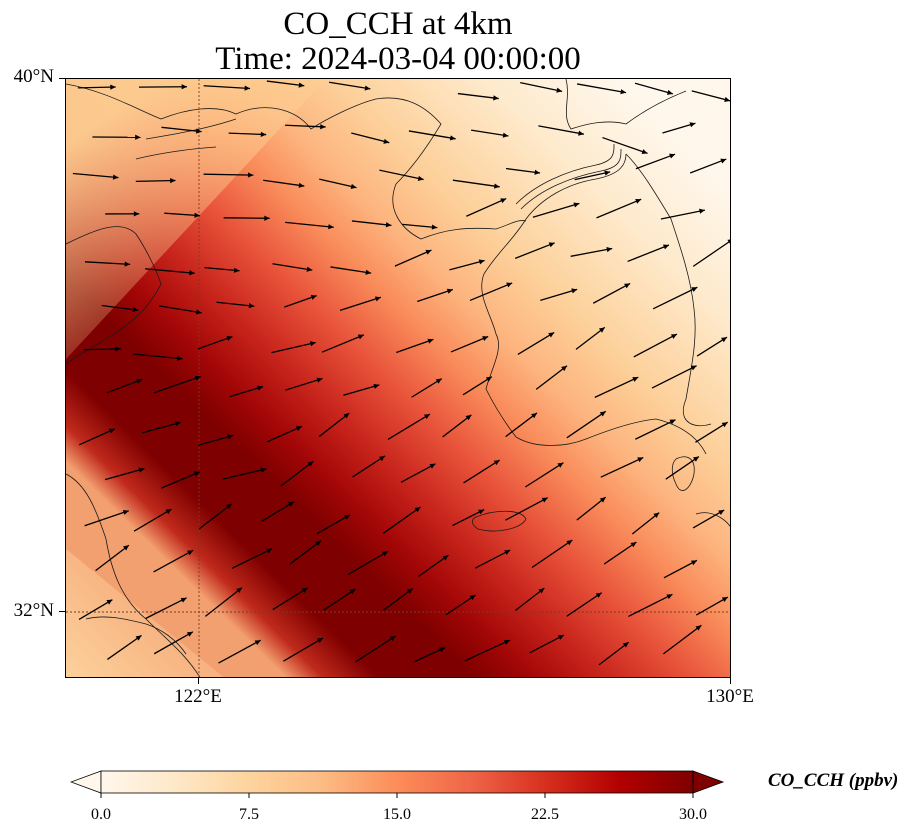 Image resolution: width=921 pixels, height=836 pixels. What do you see at coordinates (145, 613) in the screenshot?
I see `lower-left-plume-edge` at bounding box center [145, 613].